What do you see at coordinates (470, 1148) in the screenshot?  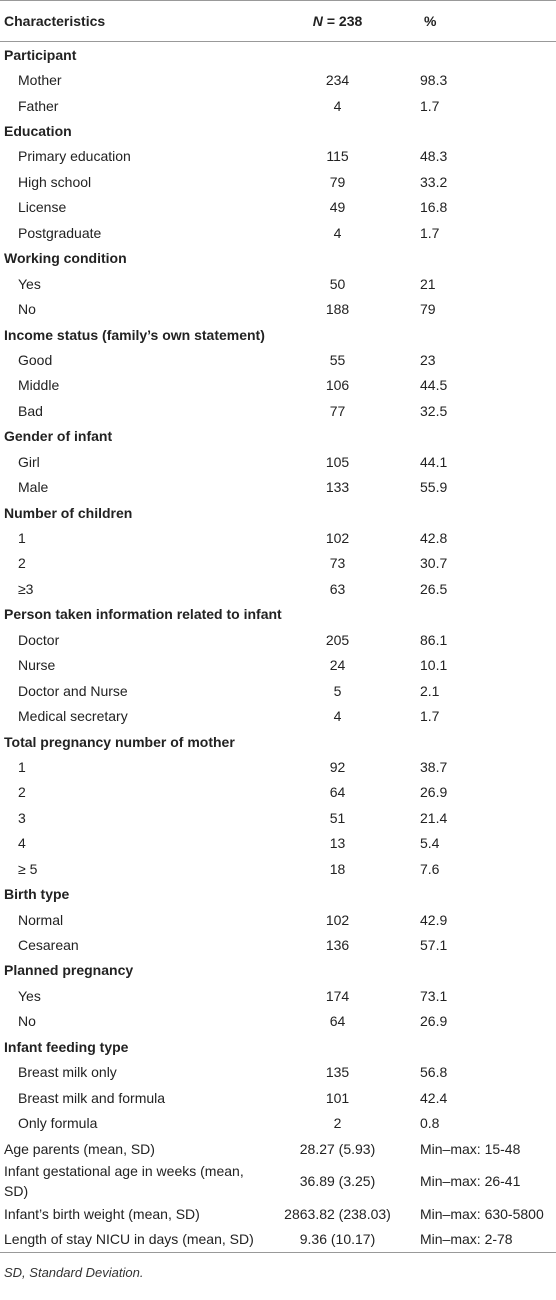 I see `percent-cell: Min–max: 15-48` at bounding box center [470, 1148].